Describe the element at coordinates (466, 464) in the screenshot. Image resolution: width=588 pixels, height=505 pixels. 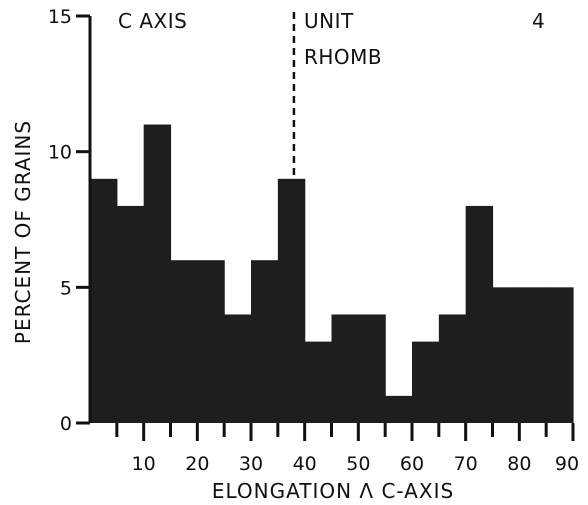
I see `x-tick-label-70: 70` at that location.